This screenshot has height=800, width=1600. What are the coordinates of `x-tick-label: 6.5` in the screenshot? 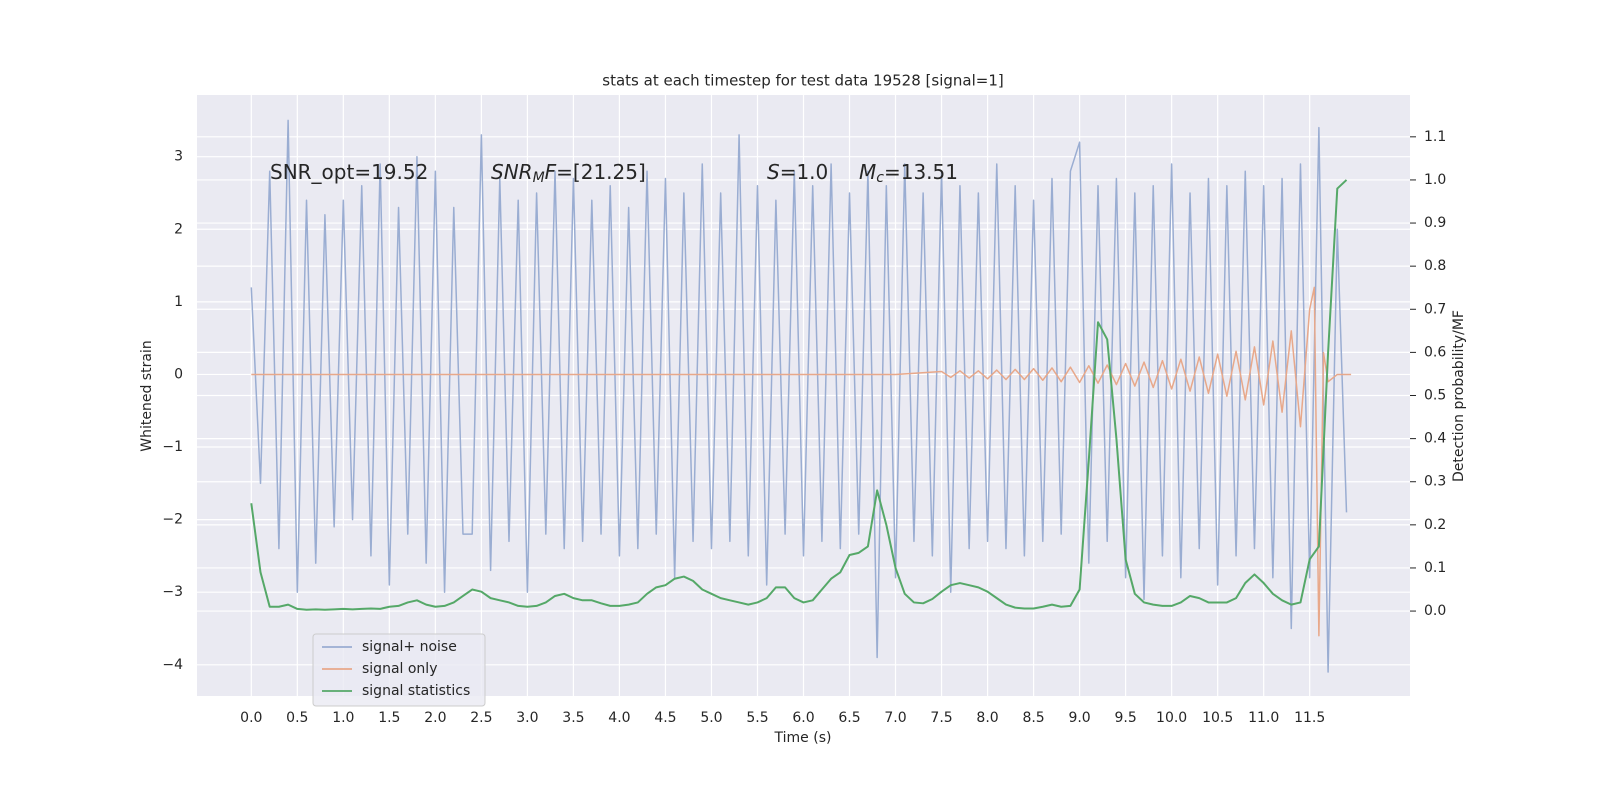 It's located at (849, 718).